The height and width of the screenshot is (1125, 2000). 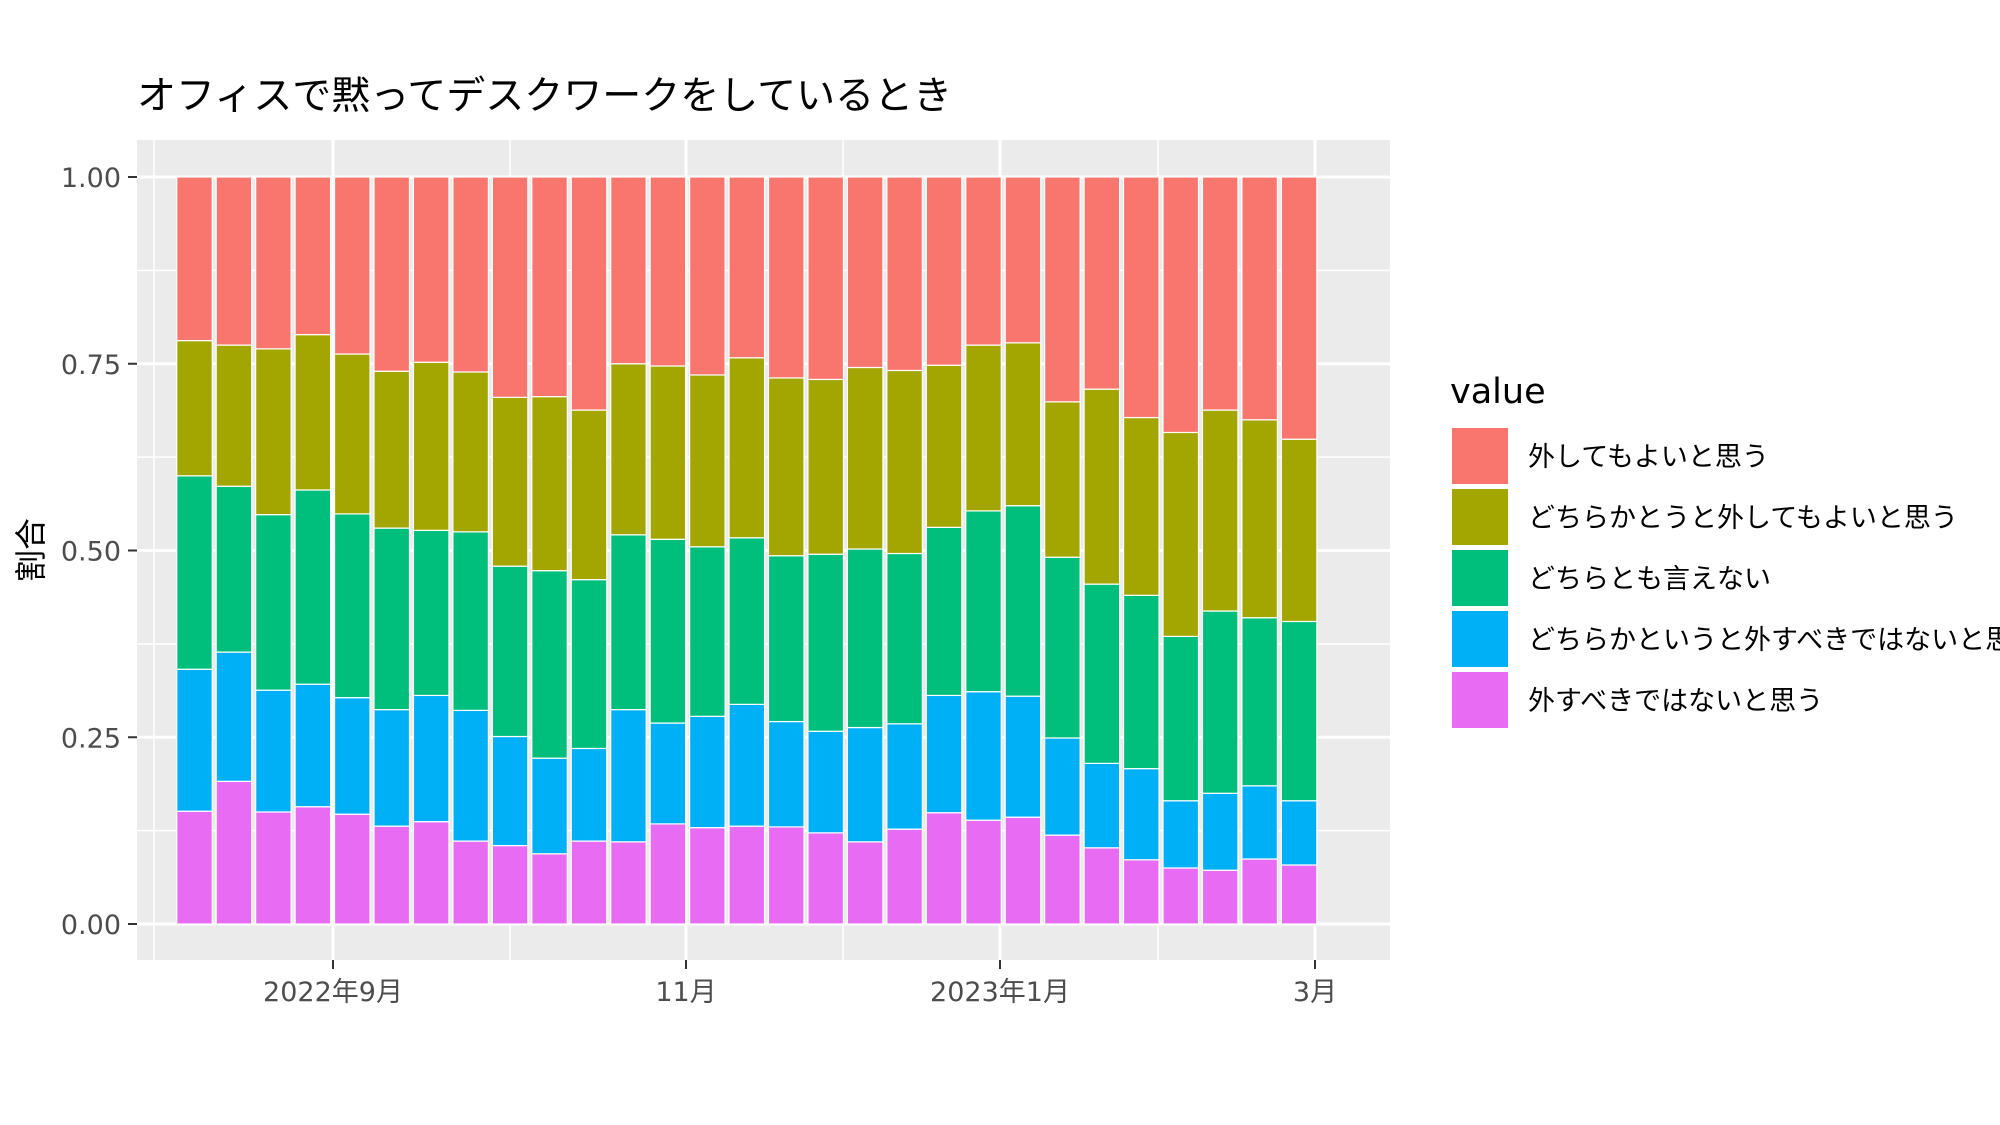 I want to click on x-axis: 2022年9月 11月 2023年1月 3月, so click(x=800, y=984).